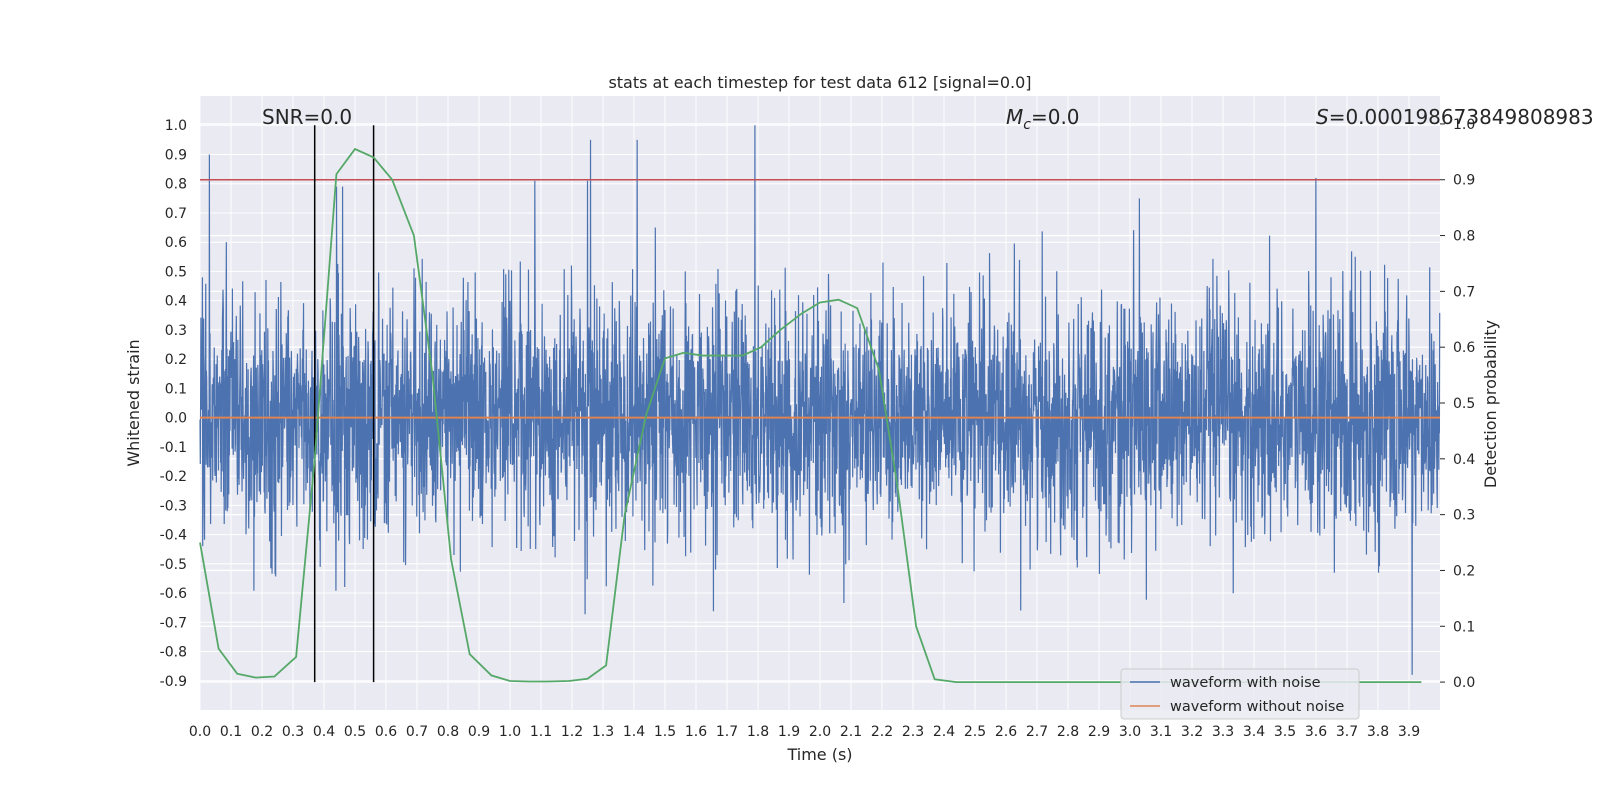  What do you see at coordinates (1464, 348) in the screenshot?
I see `y-right-tick-label: 0.6` at bounding box center [1464, 348].